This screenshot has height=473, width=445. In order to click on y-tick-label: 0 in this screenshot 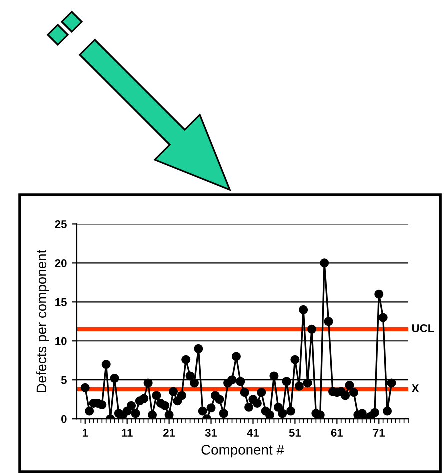, I will do `click(64, 419)`.